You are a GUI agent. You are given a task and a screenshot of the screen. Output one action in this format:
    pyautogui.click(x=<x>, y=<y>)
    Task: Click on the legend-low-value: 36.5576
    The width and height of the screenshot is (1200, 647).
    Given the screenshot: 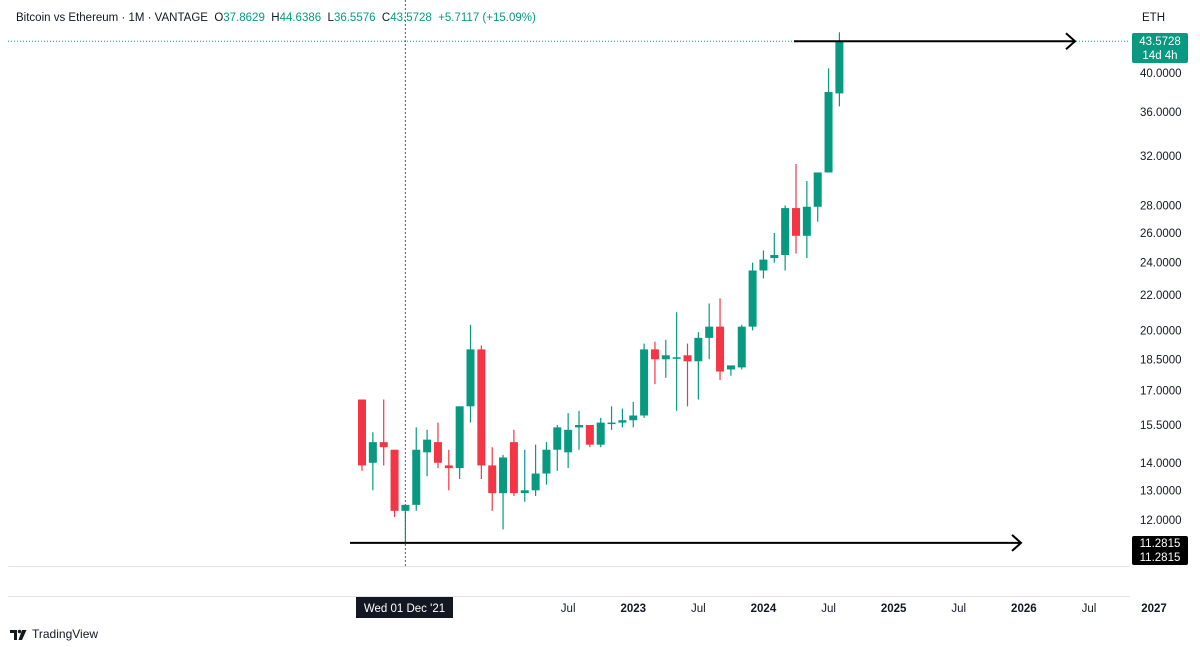 What is the action you would take?
    pyautogui.click(x=354, y=18)
    